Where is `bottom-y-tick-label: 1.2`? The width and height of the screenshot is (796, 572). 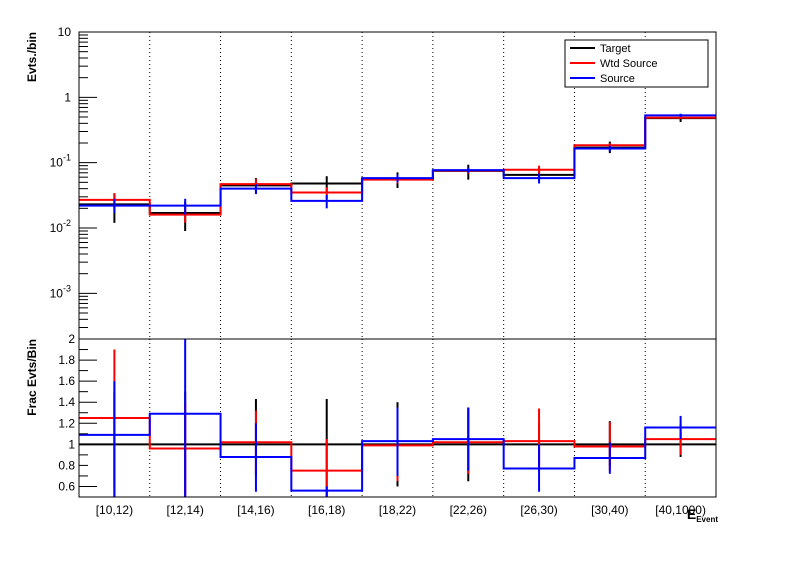 bottom-y-tick-label: 1.2 is located at coordinates (66, 423).